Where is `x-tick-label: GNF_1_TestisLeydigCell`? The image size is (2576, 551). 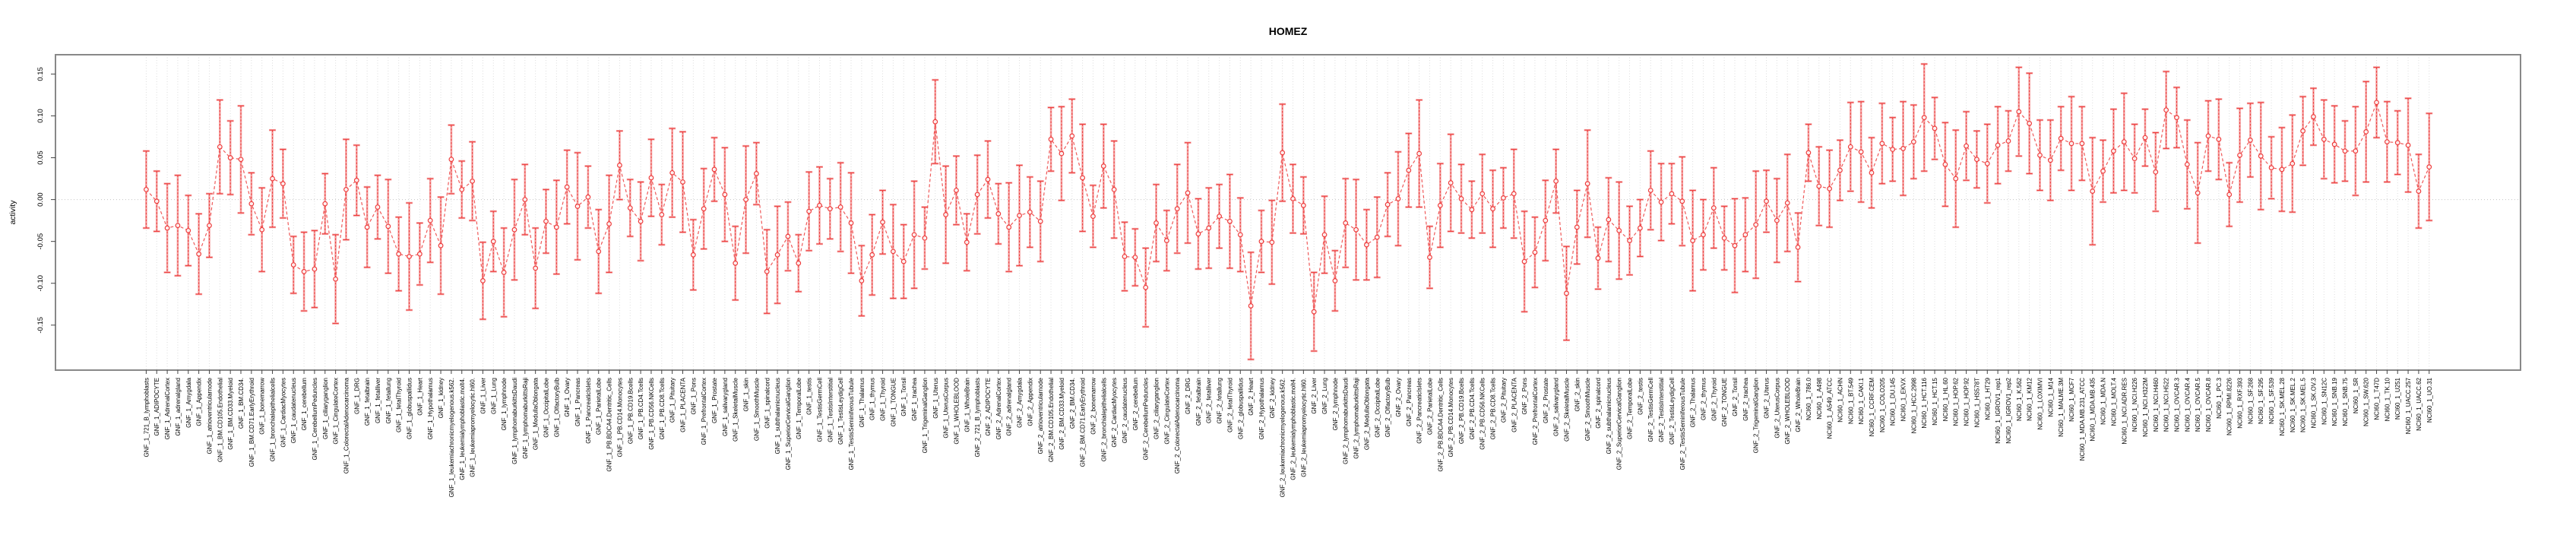 x-tick-label: GNF_1_TestisLeydigCell is located at coordinates (841, 412).